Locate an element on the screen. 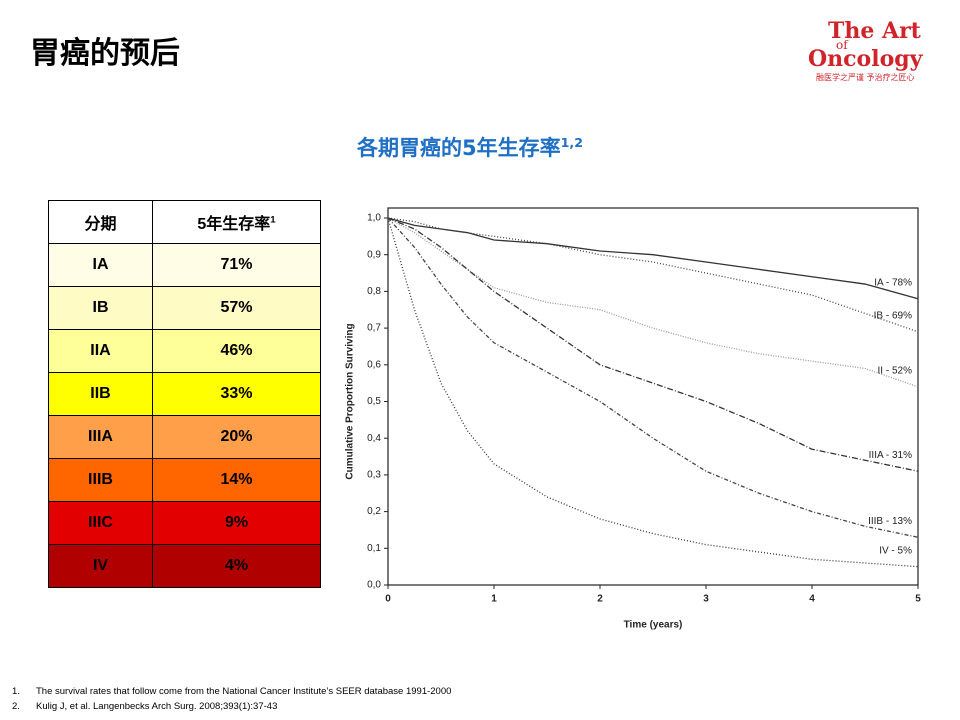  y-tick-label: 0,6 is located at coordinates (374, 364).